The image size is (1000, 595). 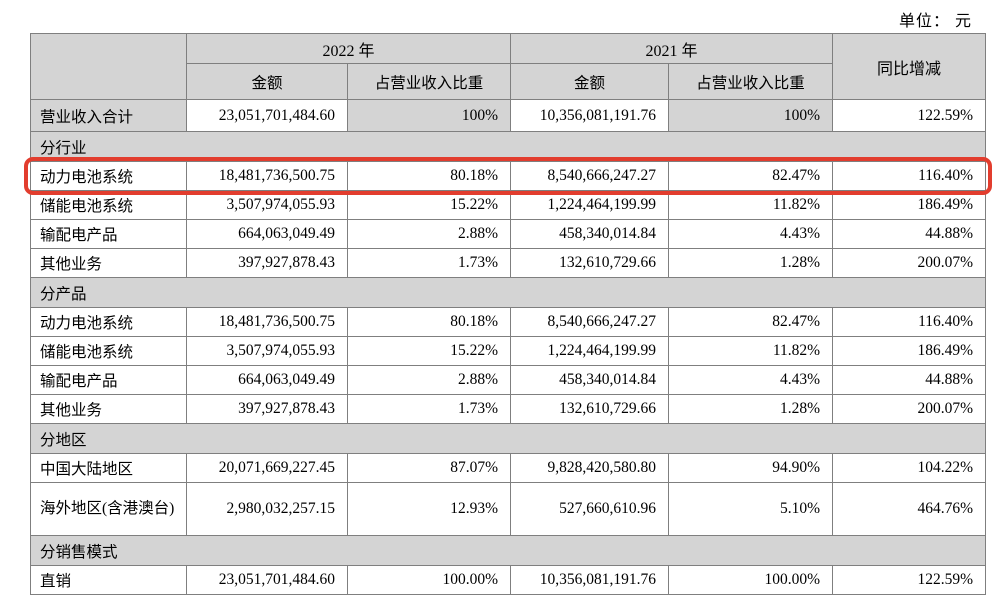 What do you see at coordinates (108, 66) in the screenshot?
I see `corner-header-cell` at bounding box center [108, 66].